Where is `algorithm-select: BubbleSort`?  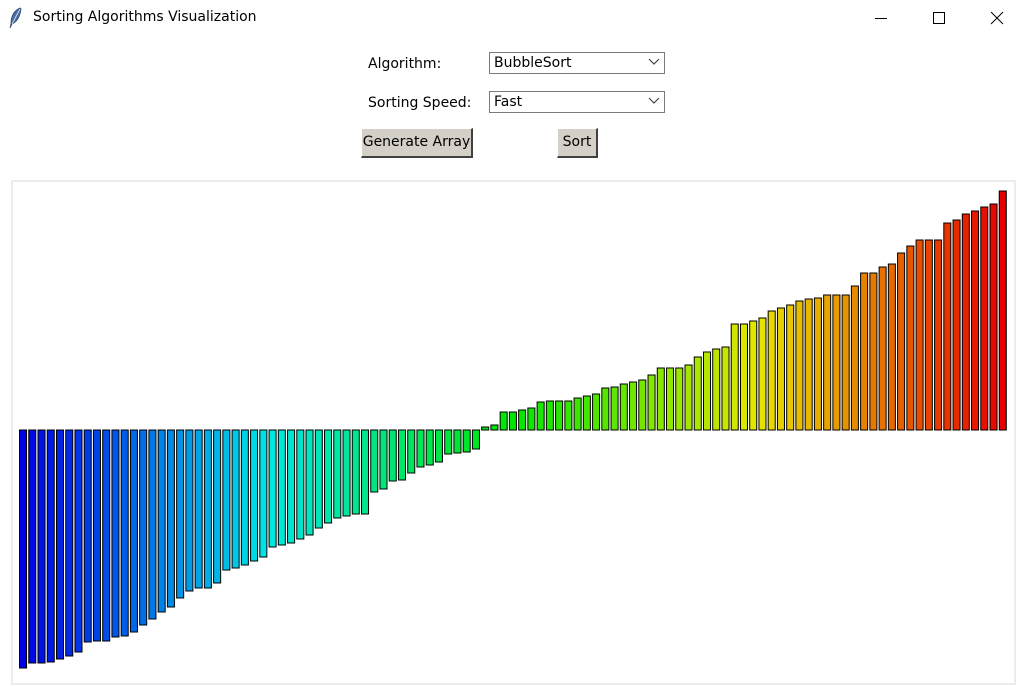 algorithm-select: BubbleSort is located at coordinates (577, 63).